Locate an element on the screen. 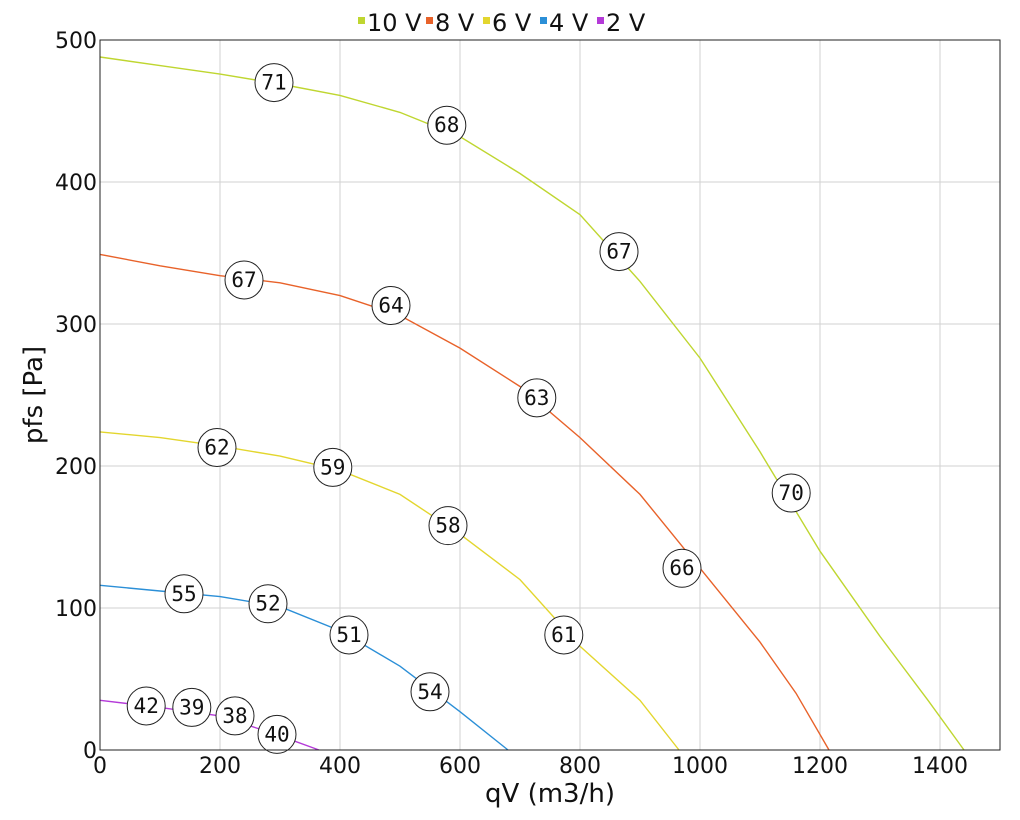 This screenshot has height=820, width=1020. legend-label: 6 V is located at coordinates (512, 23).